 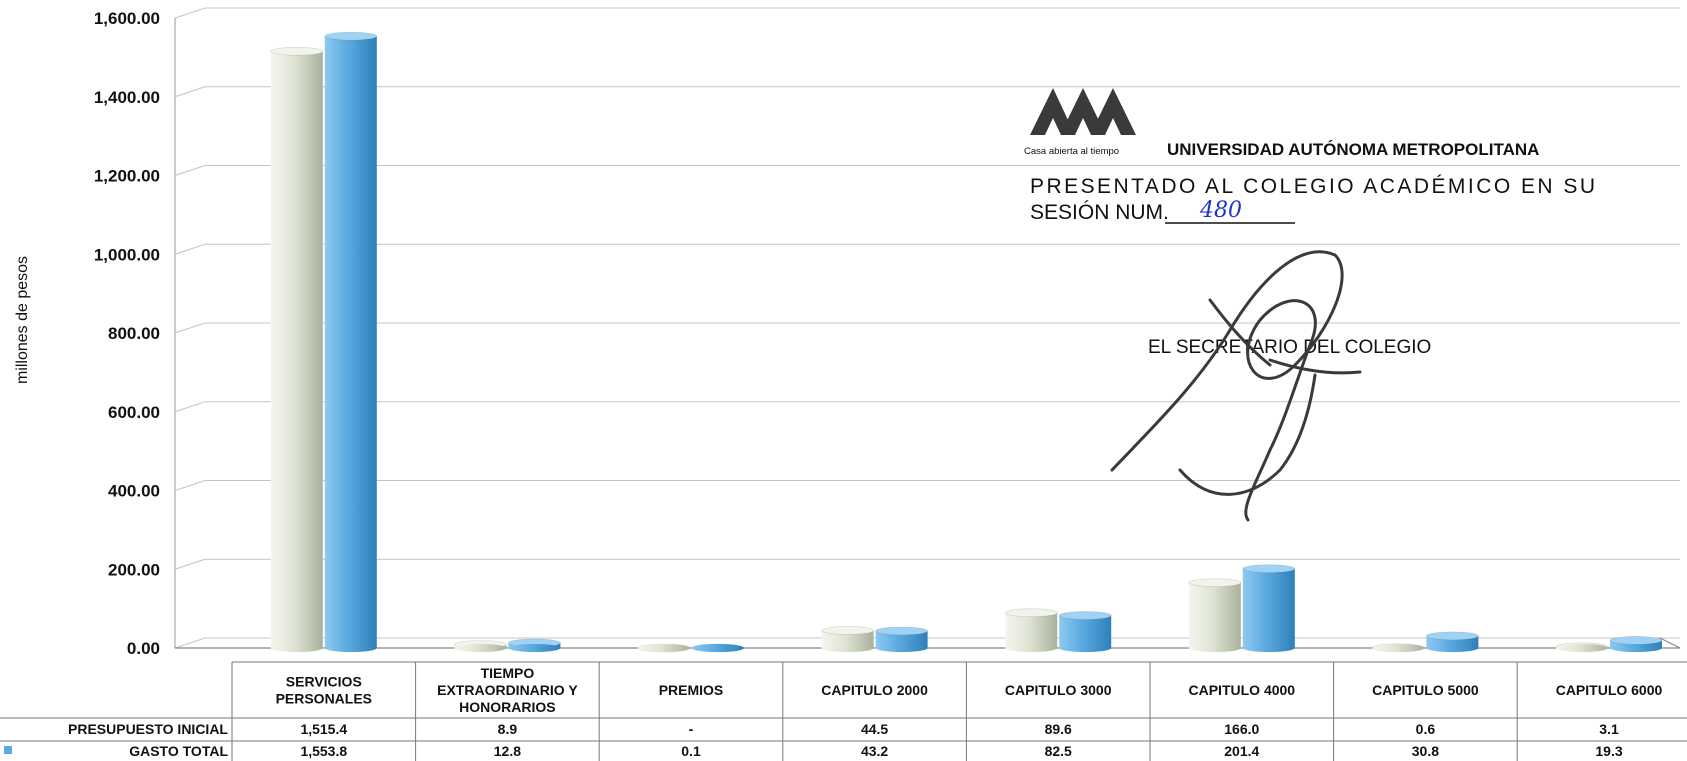 I want to click on data-label: 30.8, so click(x=1425, y=751).